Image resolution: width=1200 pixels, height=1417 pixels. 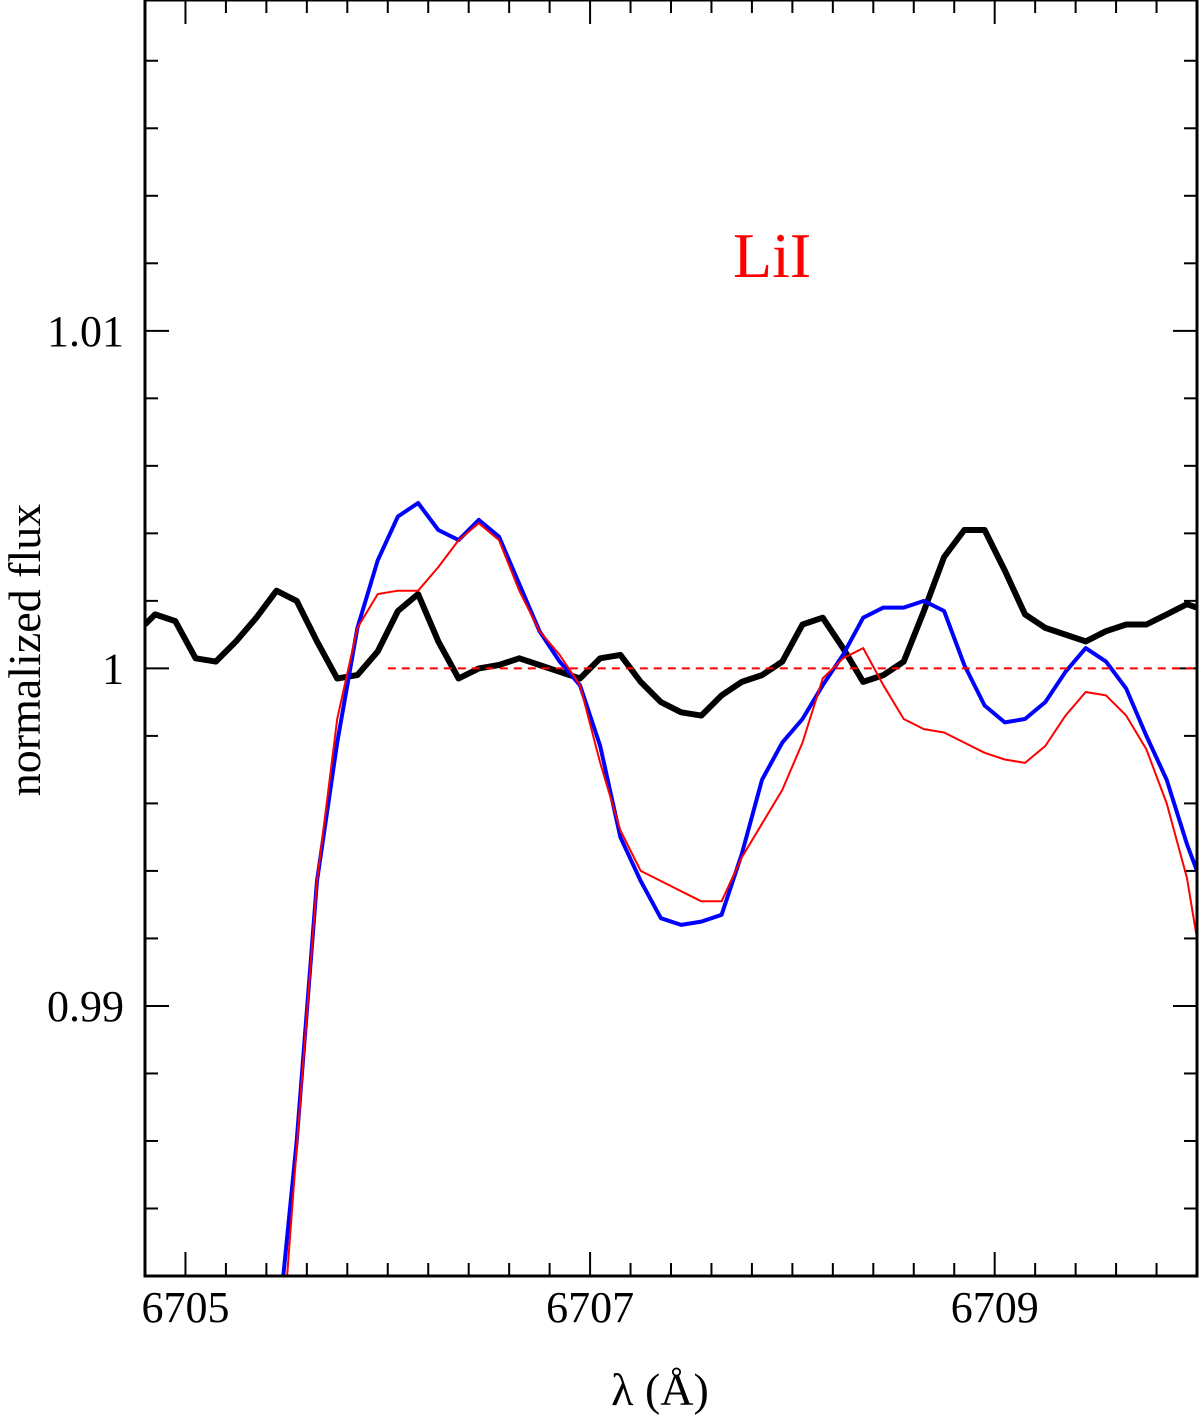 What do you see at coordinates (25, 650) in the screenshot?
I see `y-axis-label: normalized flux` at bounding box center [25, 650].